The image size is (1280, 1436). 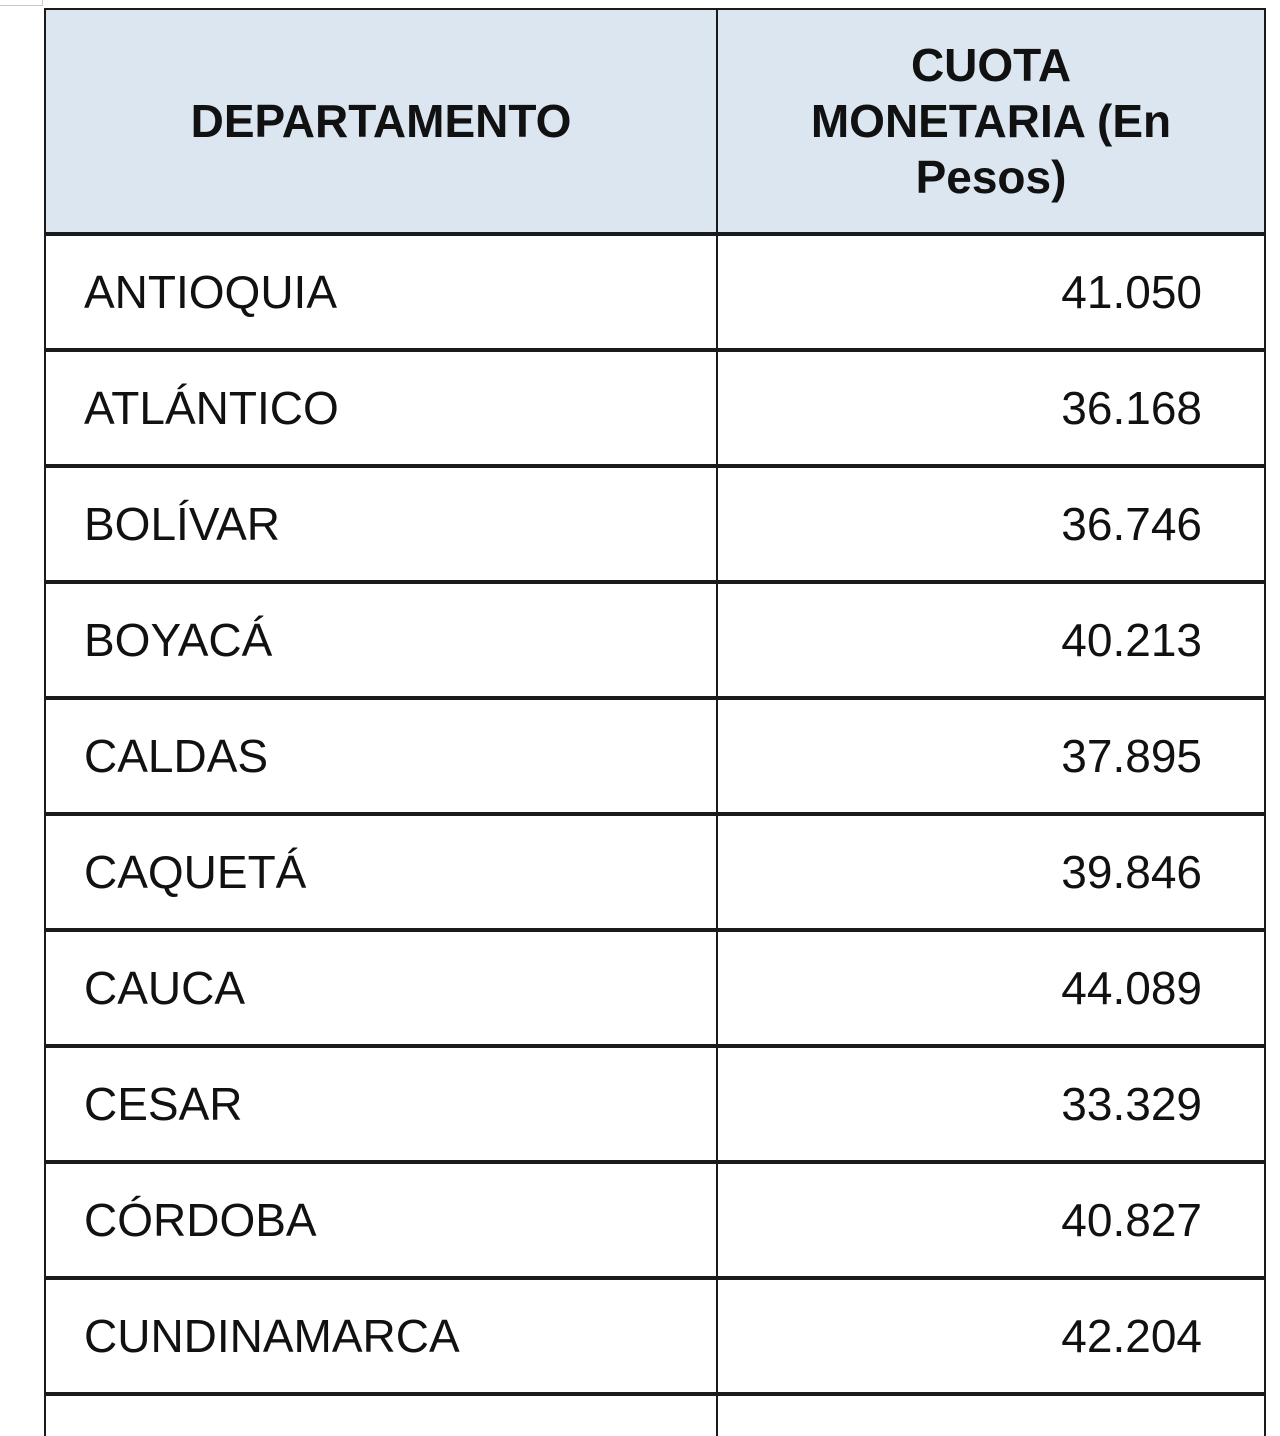 What do you see at coordinates (991, 1337) in the screenshot?
I see `quota-cell: 42.204` at bounding box center [991, 1337].